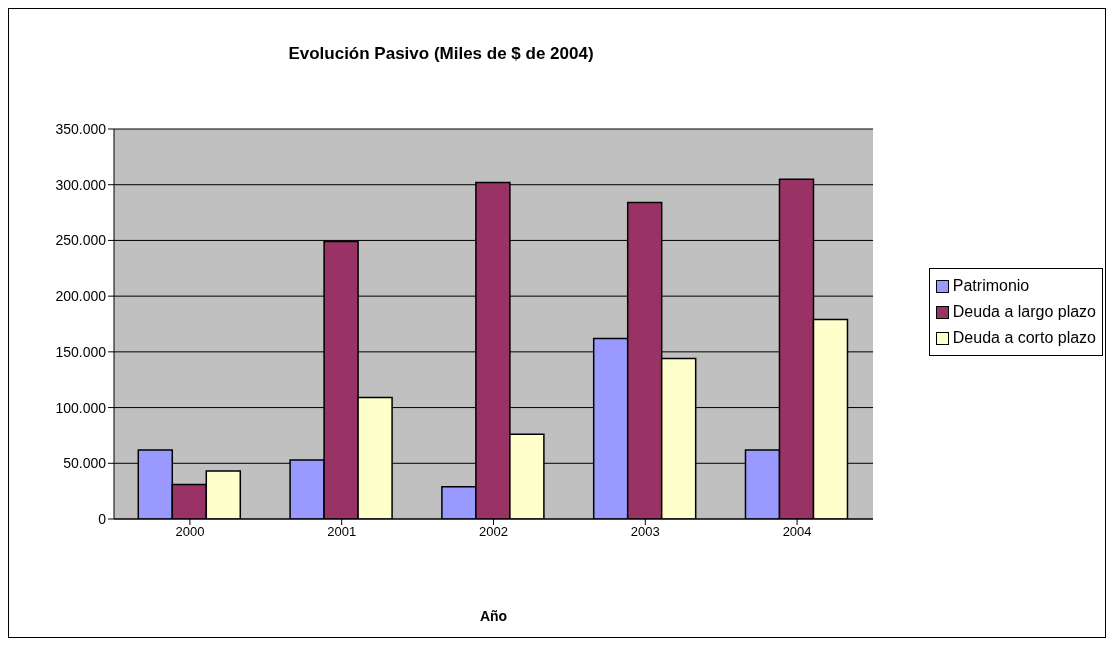  Describe the element at coordinates (81, 351) in the screenshot. I see `y-tick-label: 150.000` at that location.